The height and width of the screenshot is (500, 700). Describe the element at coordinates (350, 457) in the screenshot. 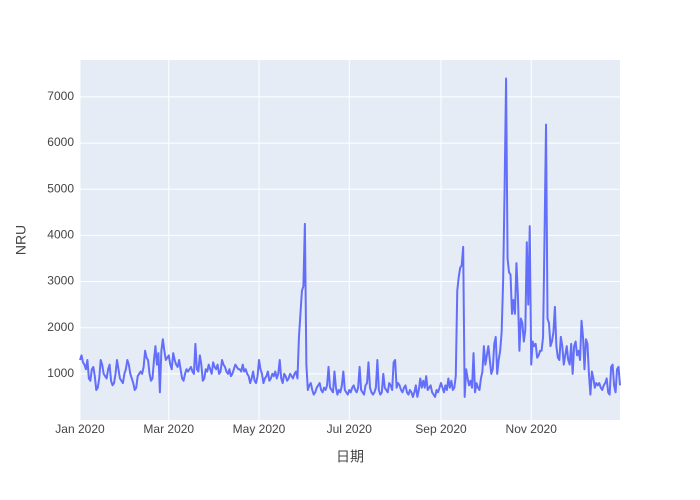

I see `x-axis-title: 日期` at that location.